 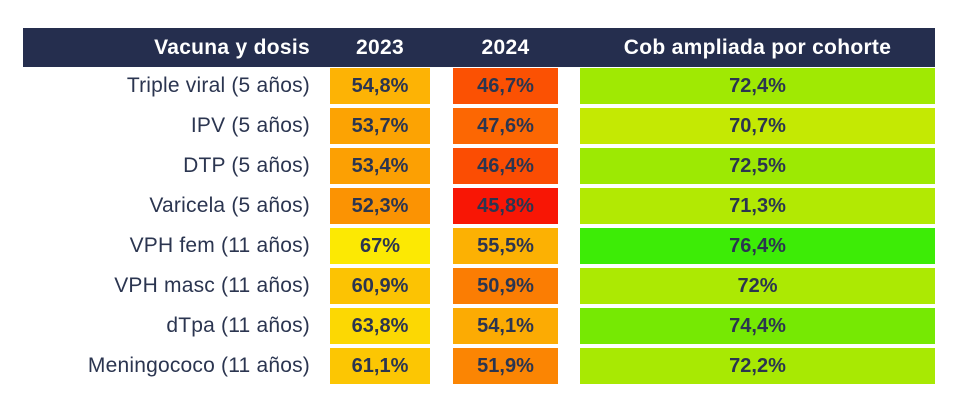 What do you see at coordinates (757, 166) in the screenshot?
I see `value-cob-ampliada: 72,5%` at bounding box center [757, 166].